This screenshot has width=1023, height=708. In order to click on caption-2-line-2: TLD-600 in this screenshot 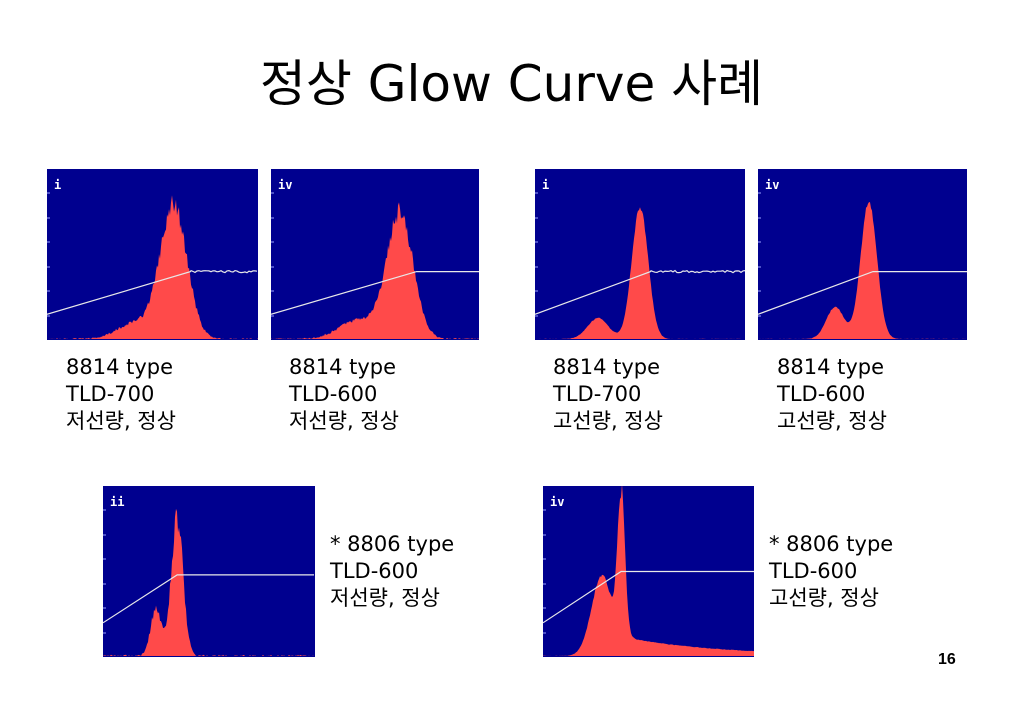, I will do `click(333, 394)`.